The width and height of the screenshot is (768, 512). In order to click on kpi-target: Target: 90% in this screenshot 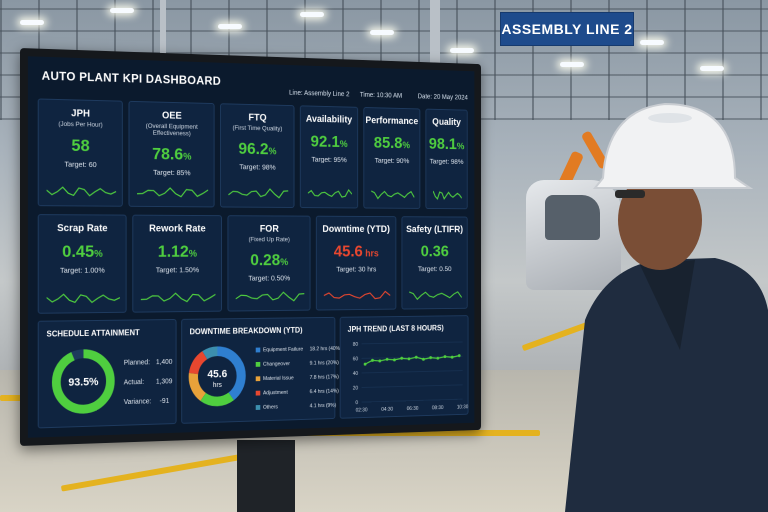, I will do `click(392, 161)`.